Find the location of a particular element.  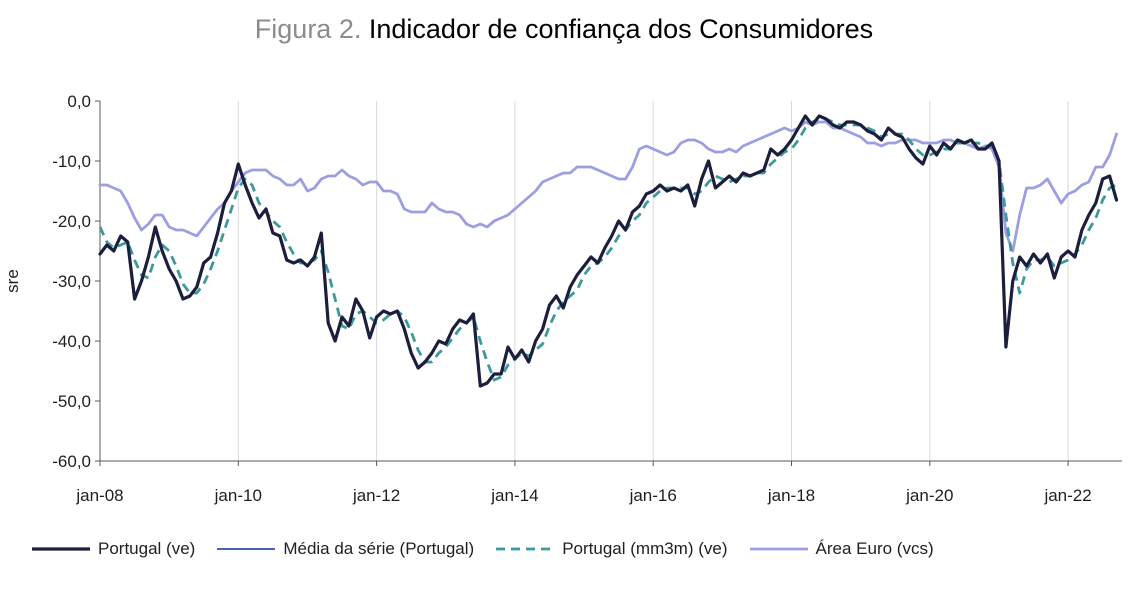

x-tick-label: jan-16 is located at coordinates (653, 495).